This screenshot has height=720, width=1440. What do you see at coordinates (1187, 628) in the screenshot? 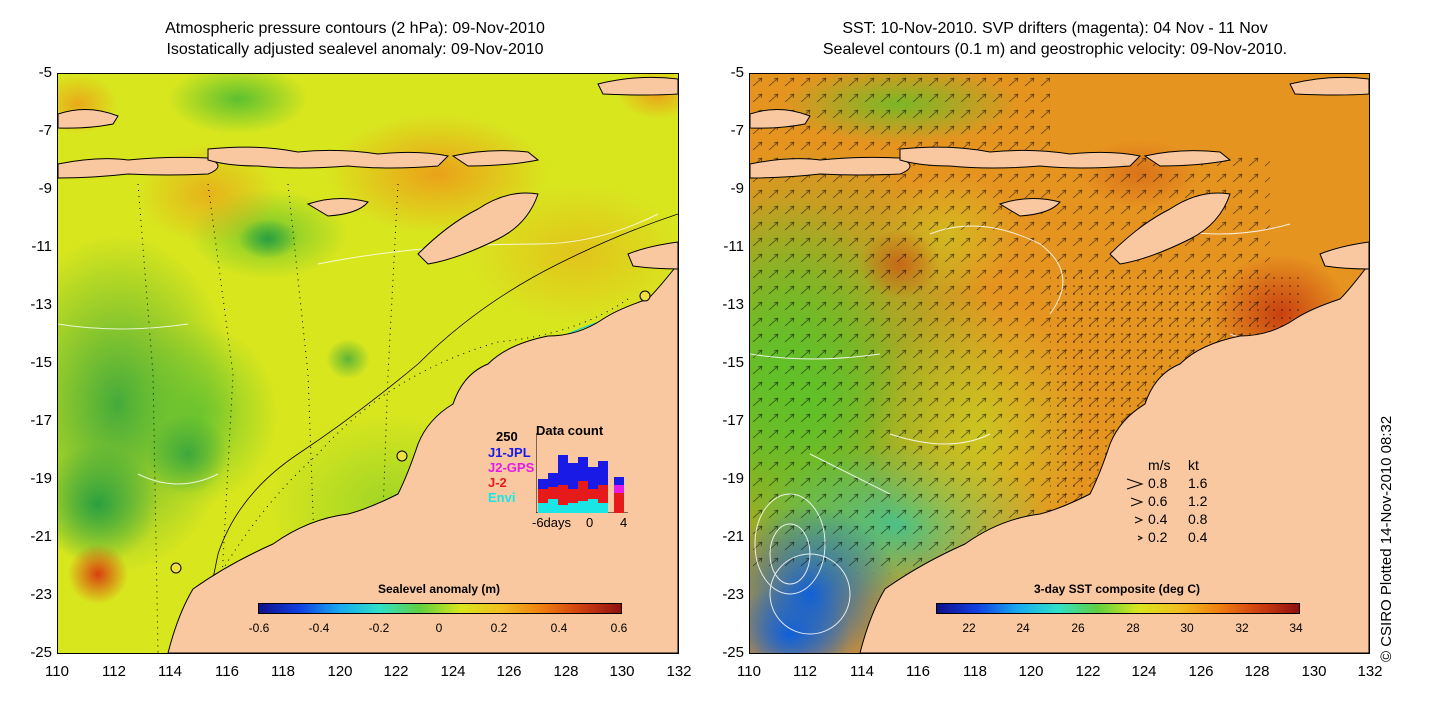
I see `right-colorbar-label: 30` at bounding box center [1187, 628].